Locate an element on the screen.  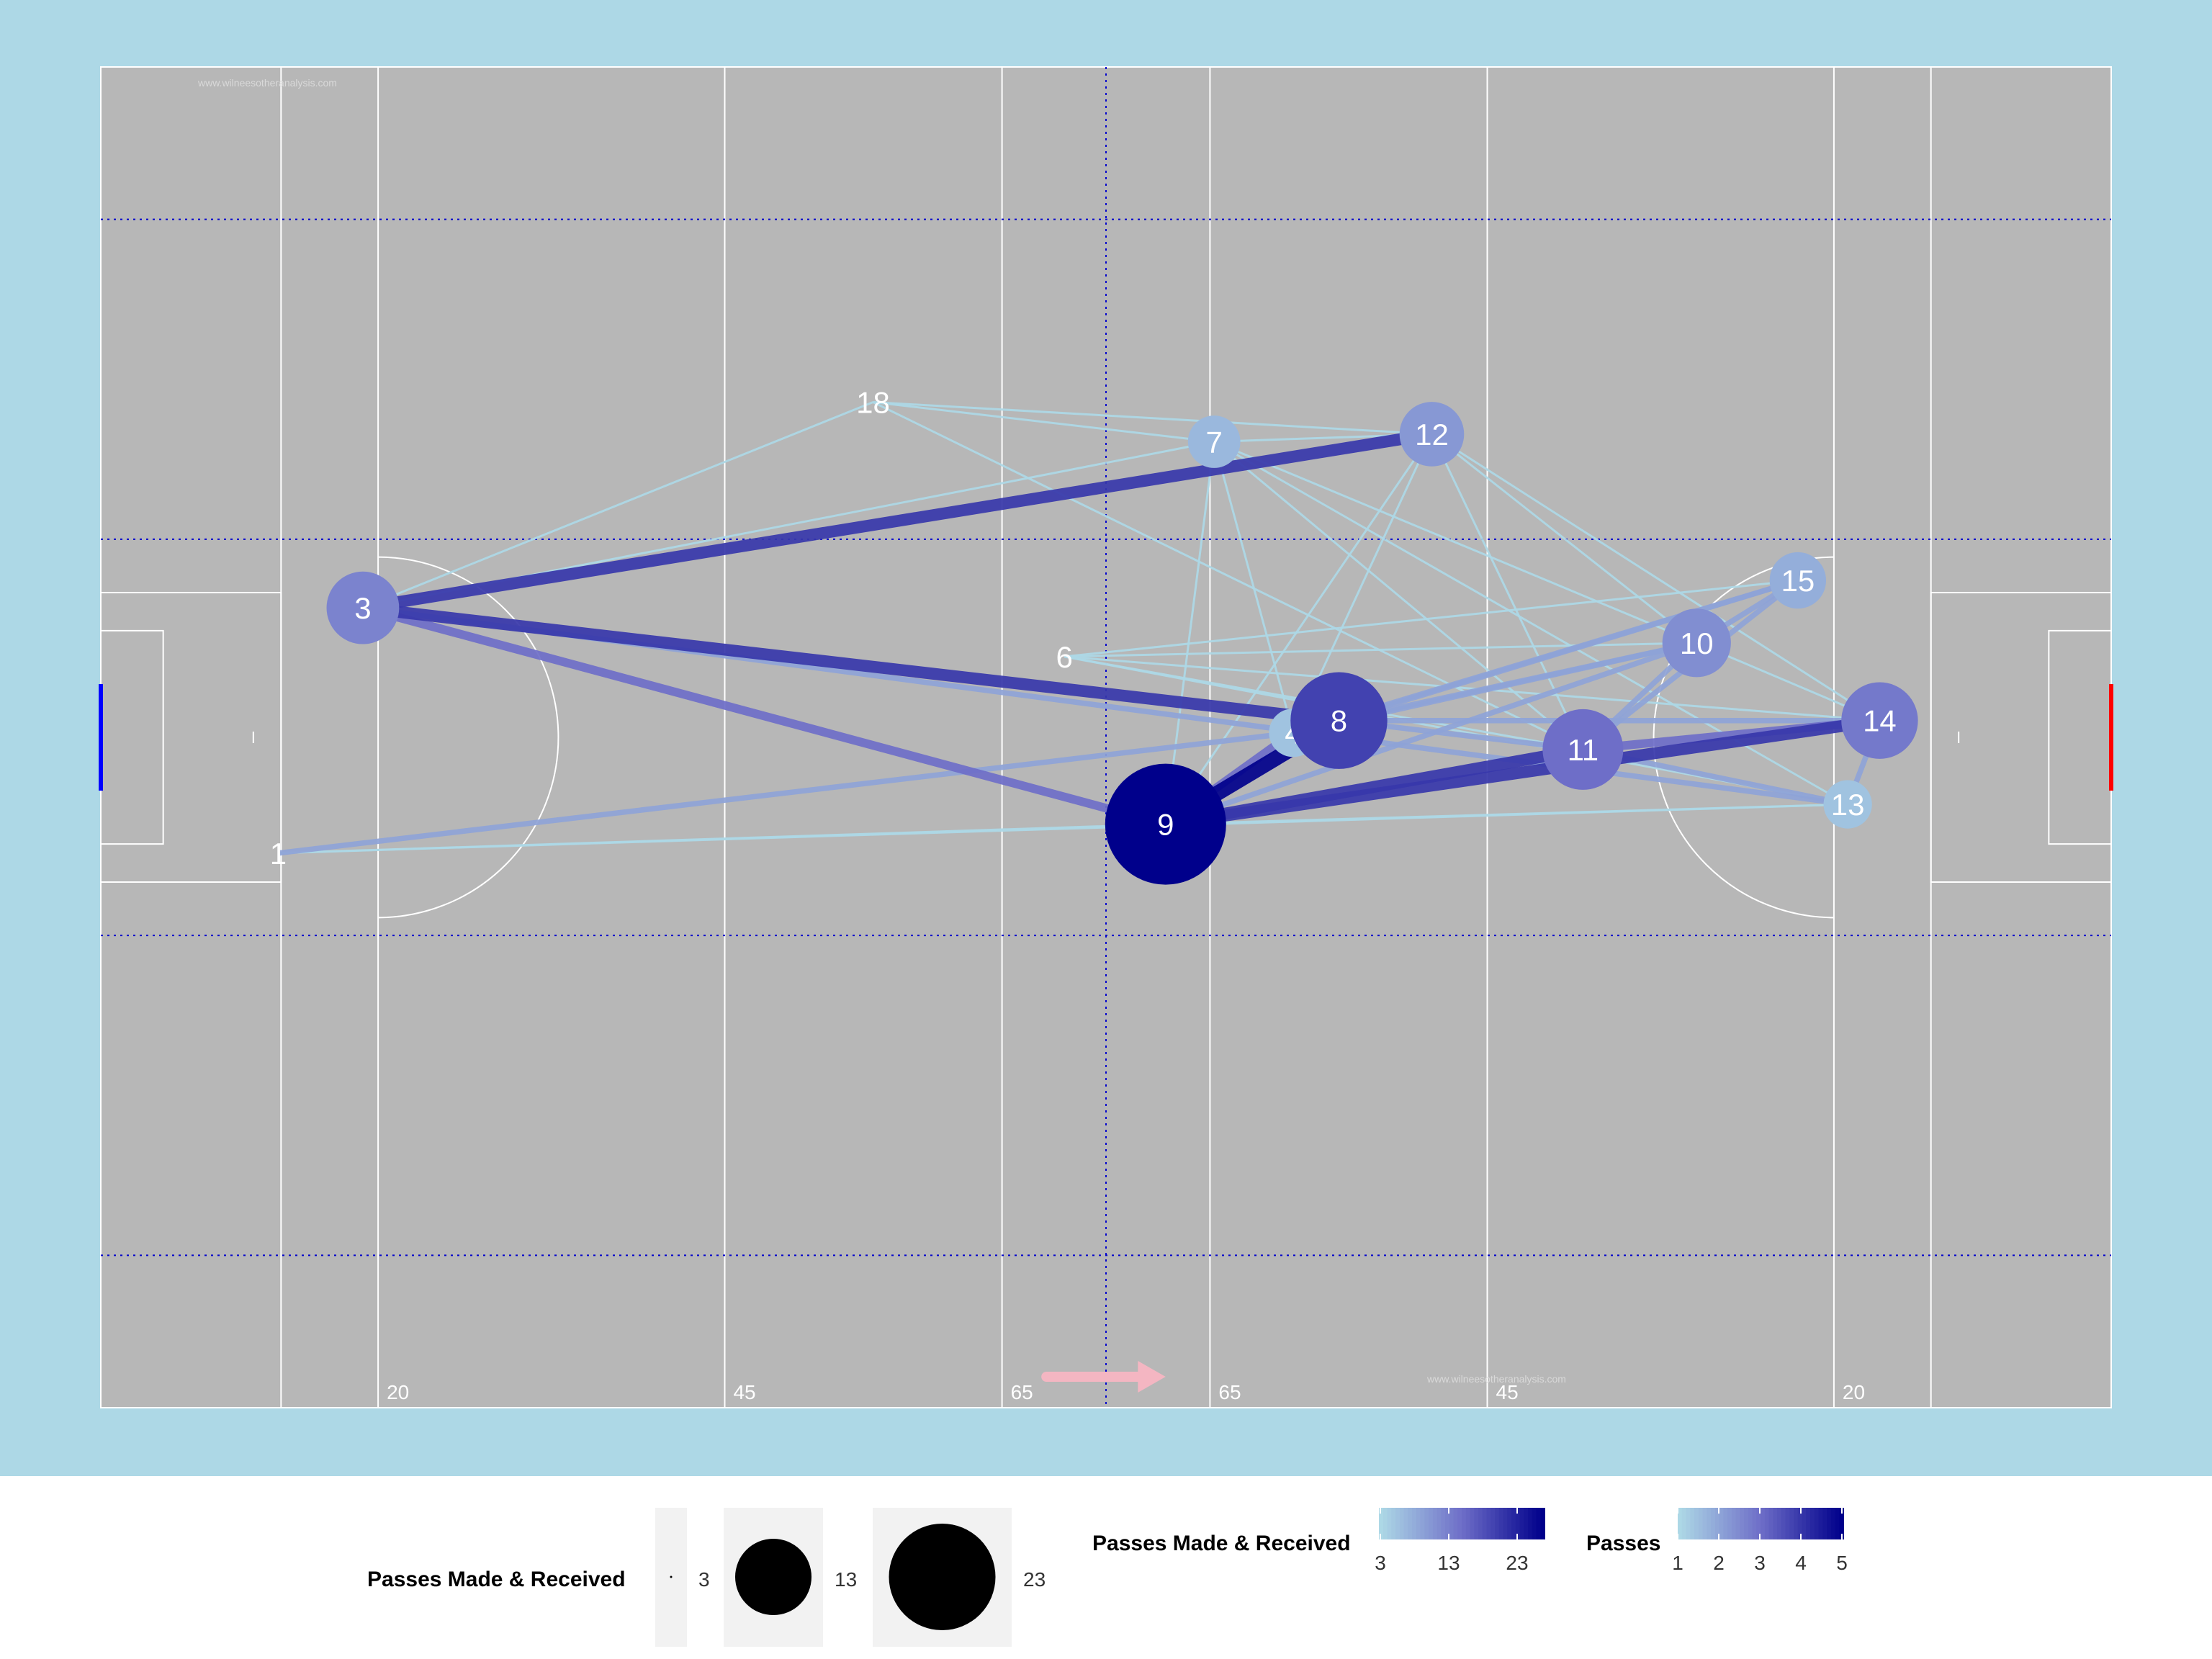
player-label-11: 11 is located at coordinates (1584, 750).